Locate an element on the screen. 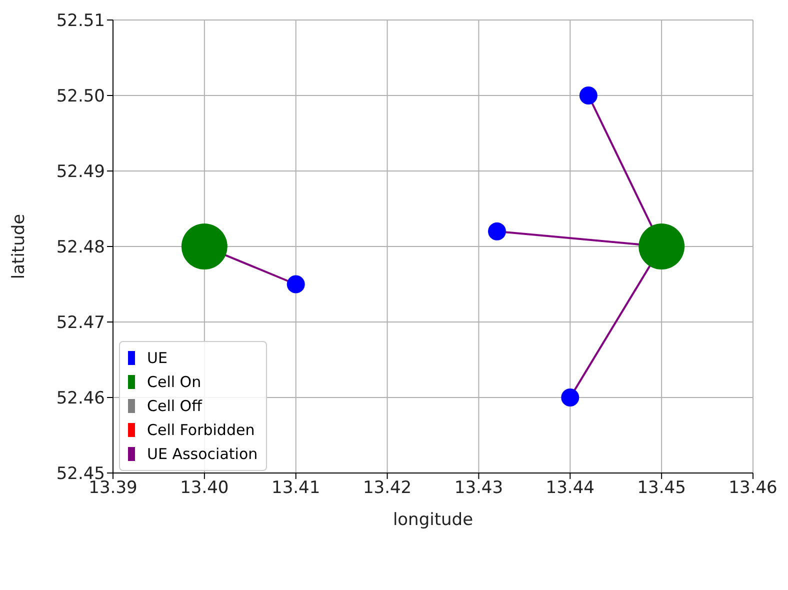 The height and width of the screenshot is (590, 788). y-tick-label: 52.50 is located at coordinates (80, 96).